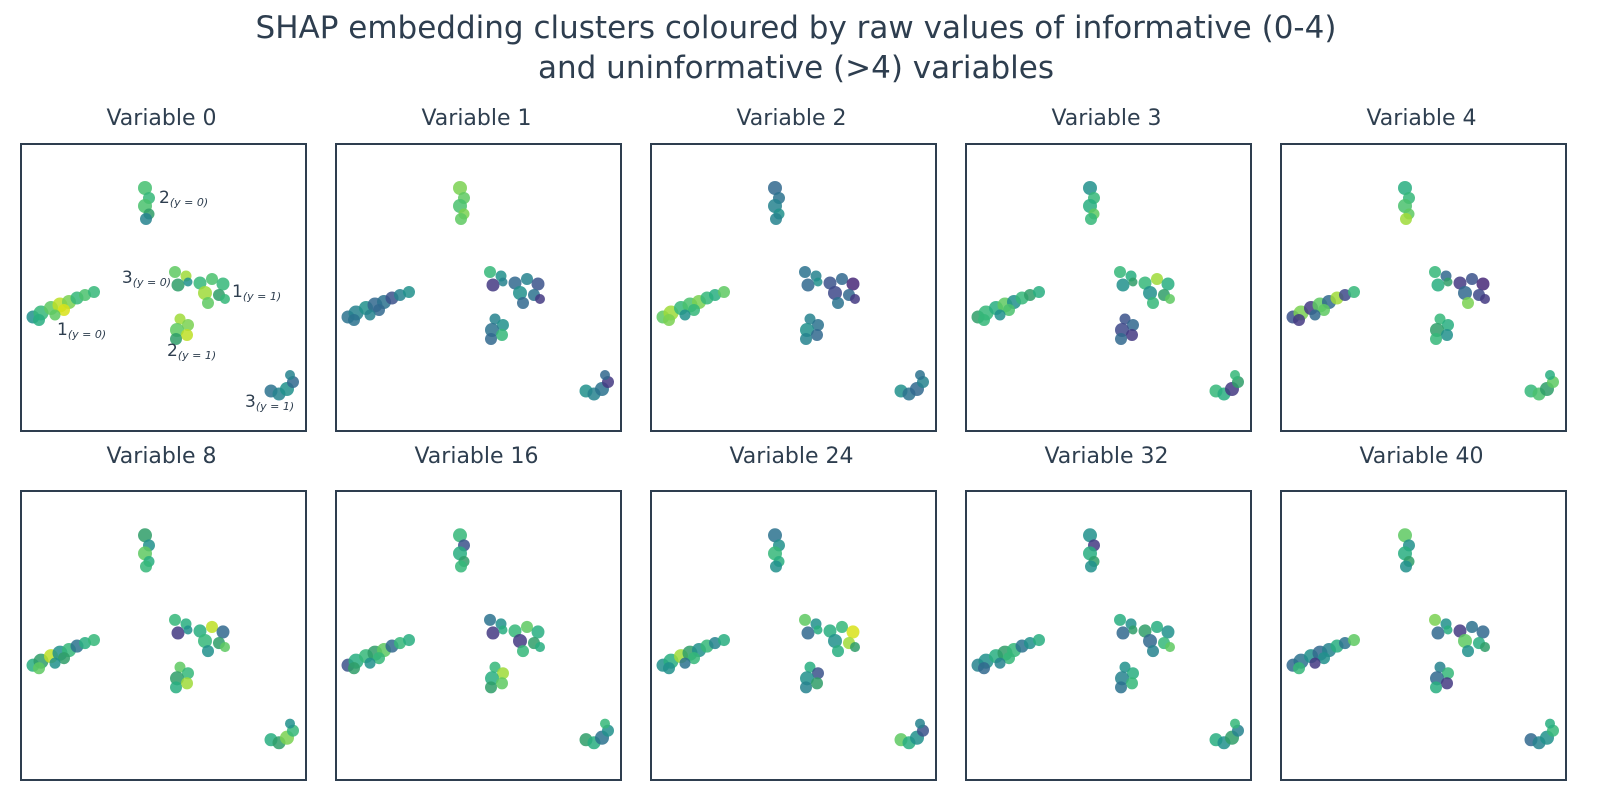 The image size is (1600, 797). Describe the element at coordinates (791, 456) in the screenshot. I see `subplot-title: Variable 24` at that location.